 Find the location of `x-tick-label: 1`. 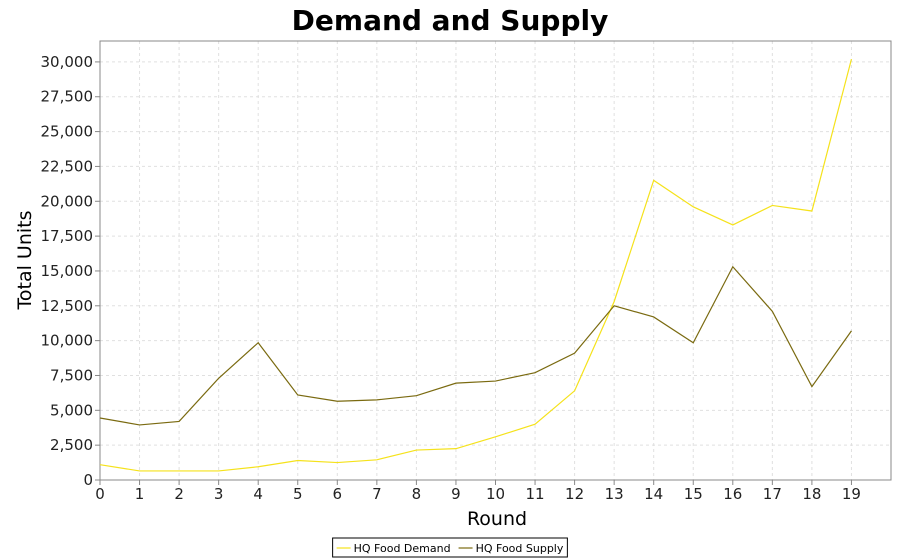

x-tick-label: 1 is located at coordinates (140, 494).